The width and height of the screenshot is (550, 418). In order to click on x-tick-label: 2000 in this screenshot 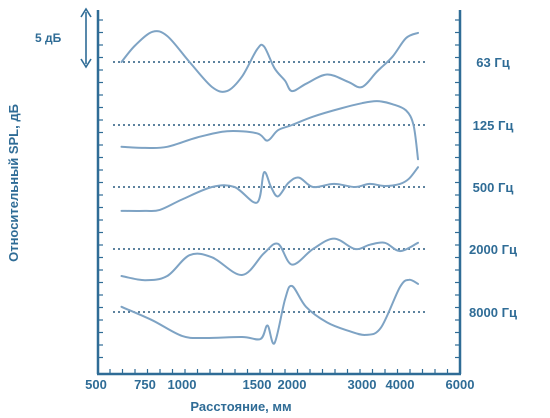, I will do `click(292, 384)`.